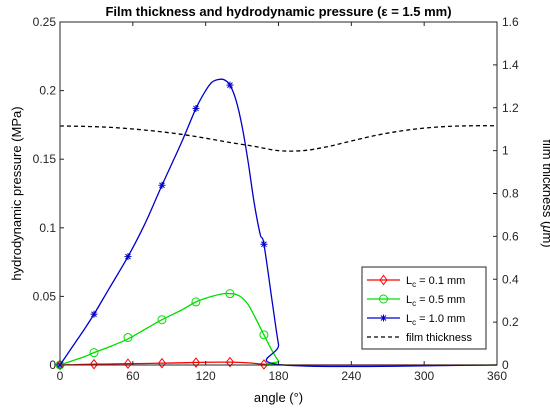  What do you see at coordinates (60, 376) in the screenshot?
I see `x-tick-label: 0` at bounding box center [60, 376].